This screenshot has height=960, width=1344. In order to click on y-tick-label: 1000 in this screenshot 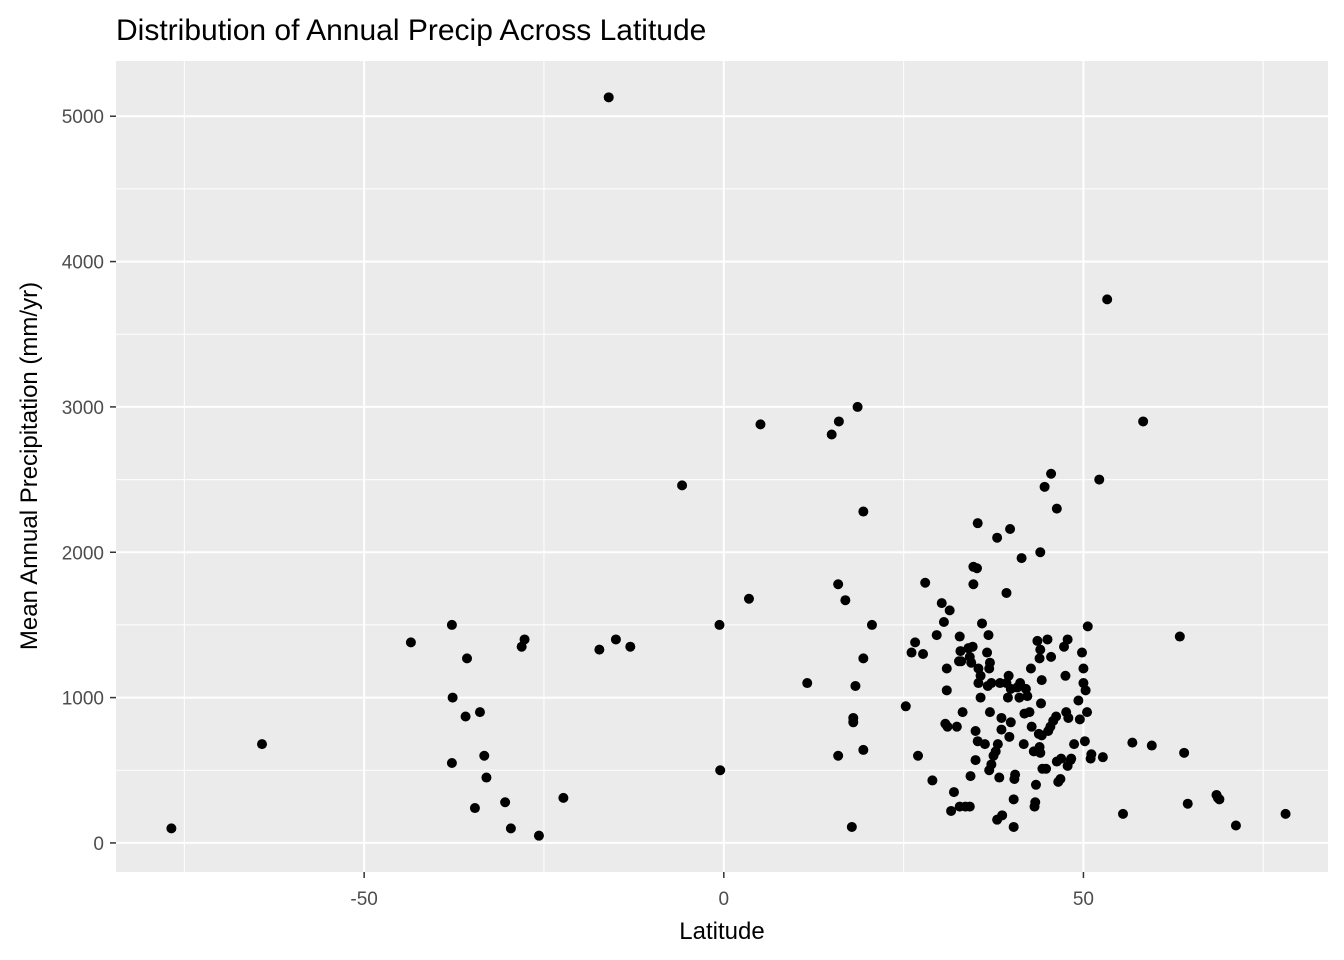, I will do `click(83, 699)`.